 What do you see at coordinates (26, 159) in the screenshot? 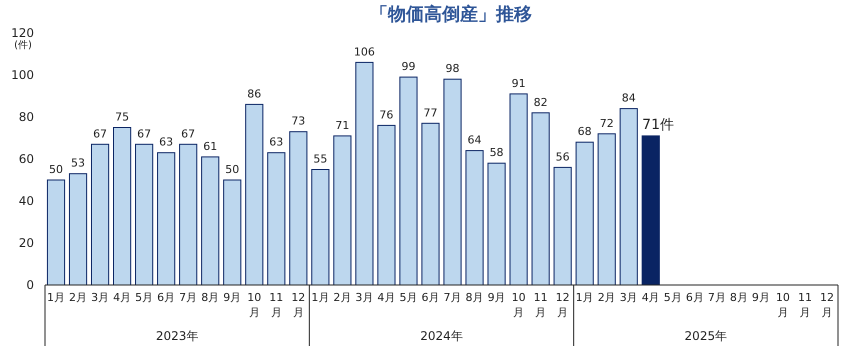
I see `y-tick-label: 60` at bounding box center [26, 159].